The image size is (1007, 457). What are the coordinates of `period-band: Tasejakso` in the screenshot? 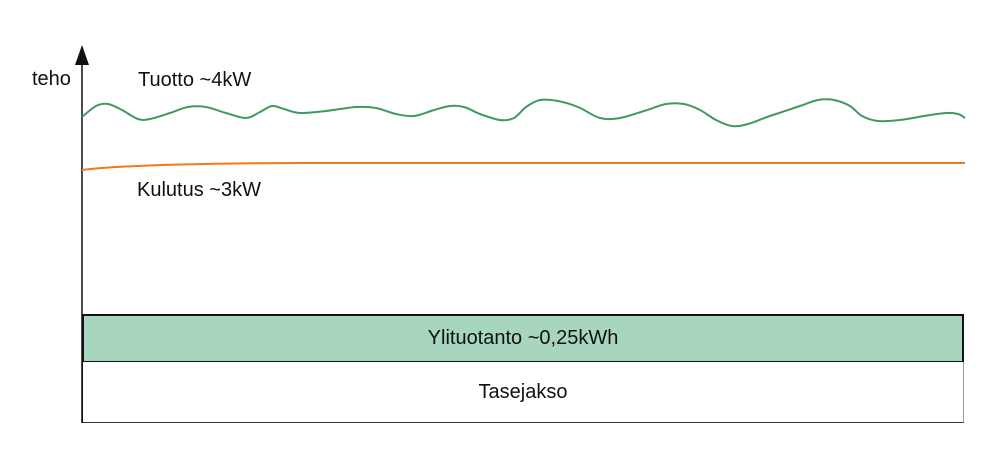 It's located at (523, 392).